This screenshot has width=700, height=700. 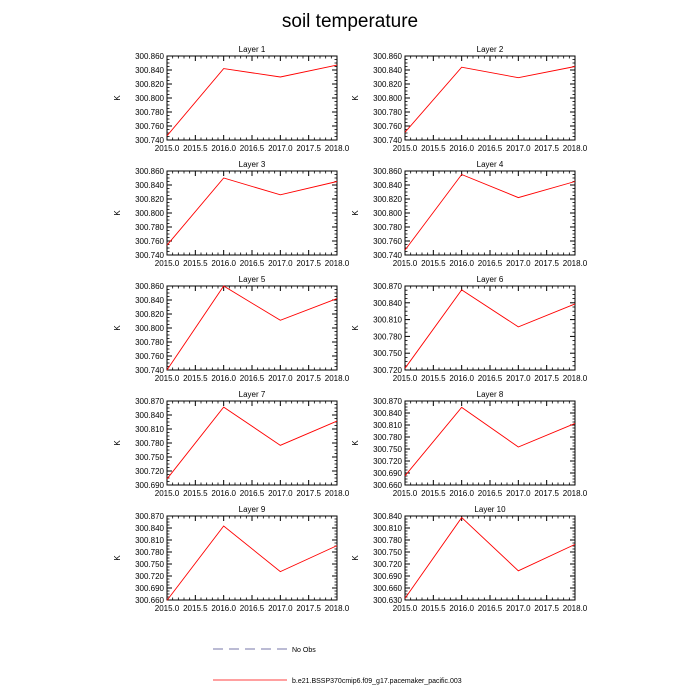 What do you see at coordinates (149, 600) in the screenshot?
I see `y-tick-label: 300.660` at bounding box center [149, 600].